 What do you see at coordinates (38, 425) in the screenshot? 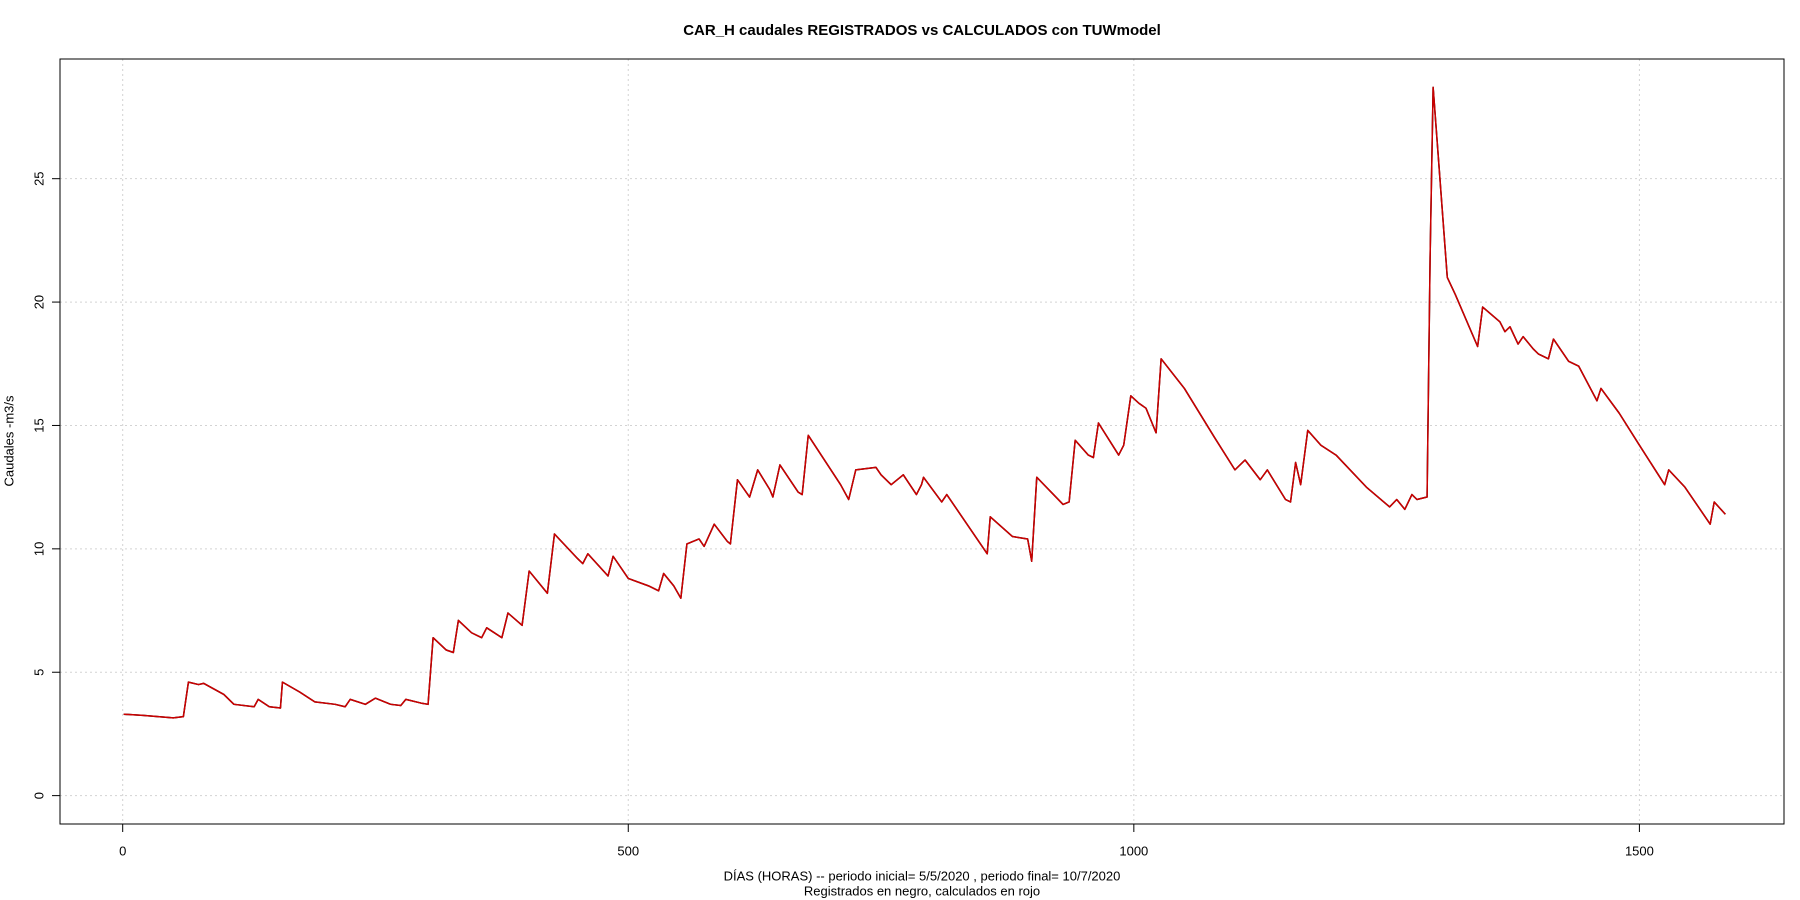
I see `y-tick-label: 15` at bounding box center [38, 425].